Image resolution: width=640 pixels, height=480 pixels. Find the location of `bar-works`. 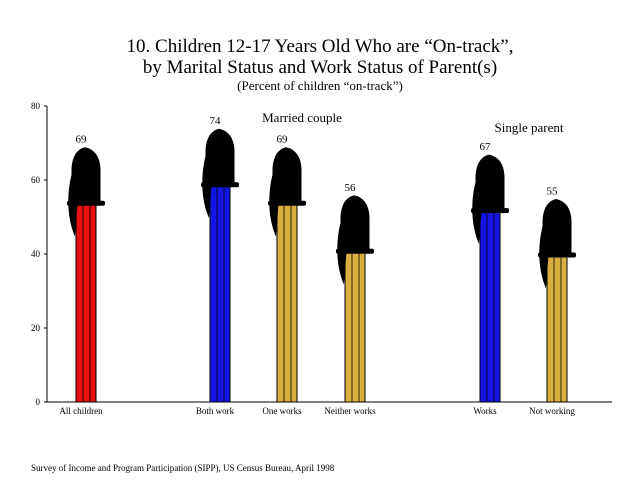

bar-works is located at coordinates (490, 306).